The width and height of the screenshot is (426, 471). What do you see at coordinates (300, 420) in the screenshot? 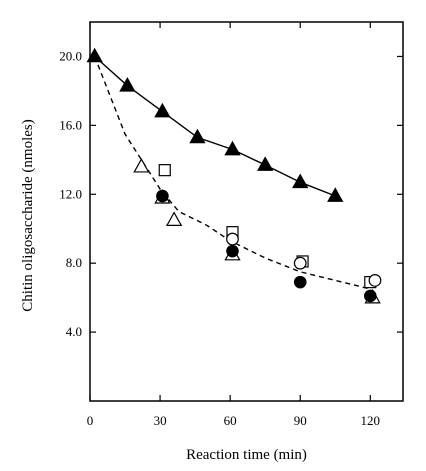
I see `x-tick-label: 90` at bounding box center [300, 420].